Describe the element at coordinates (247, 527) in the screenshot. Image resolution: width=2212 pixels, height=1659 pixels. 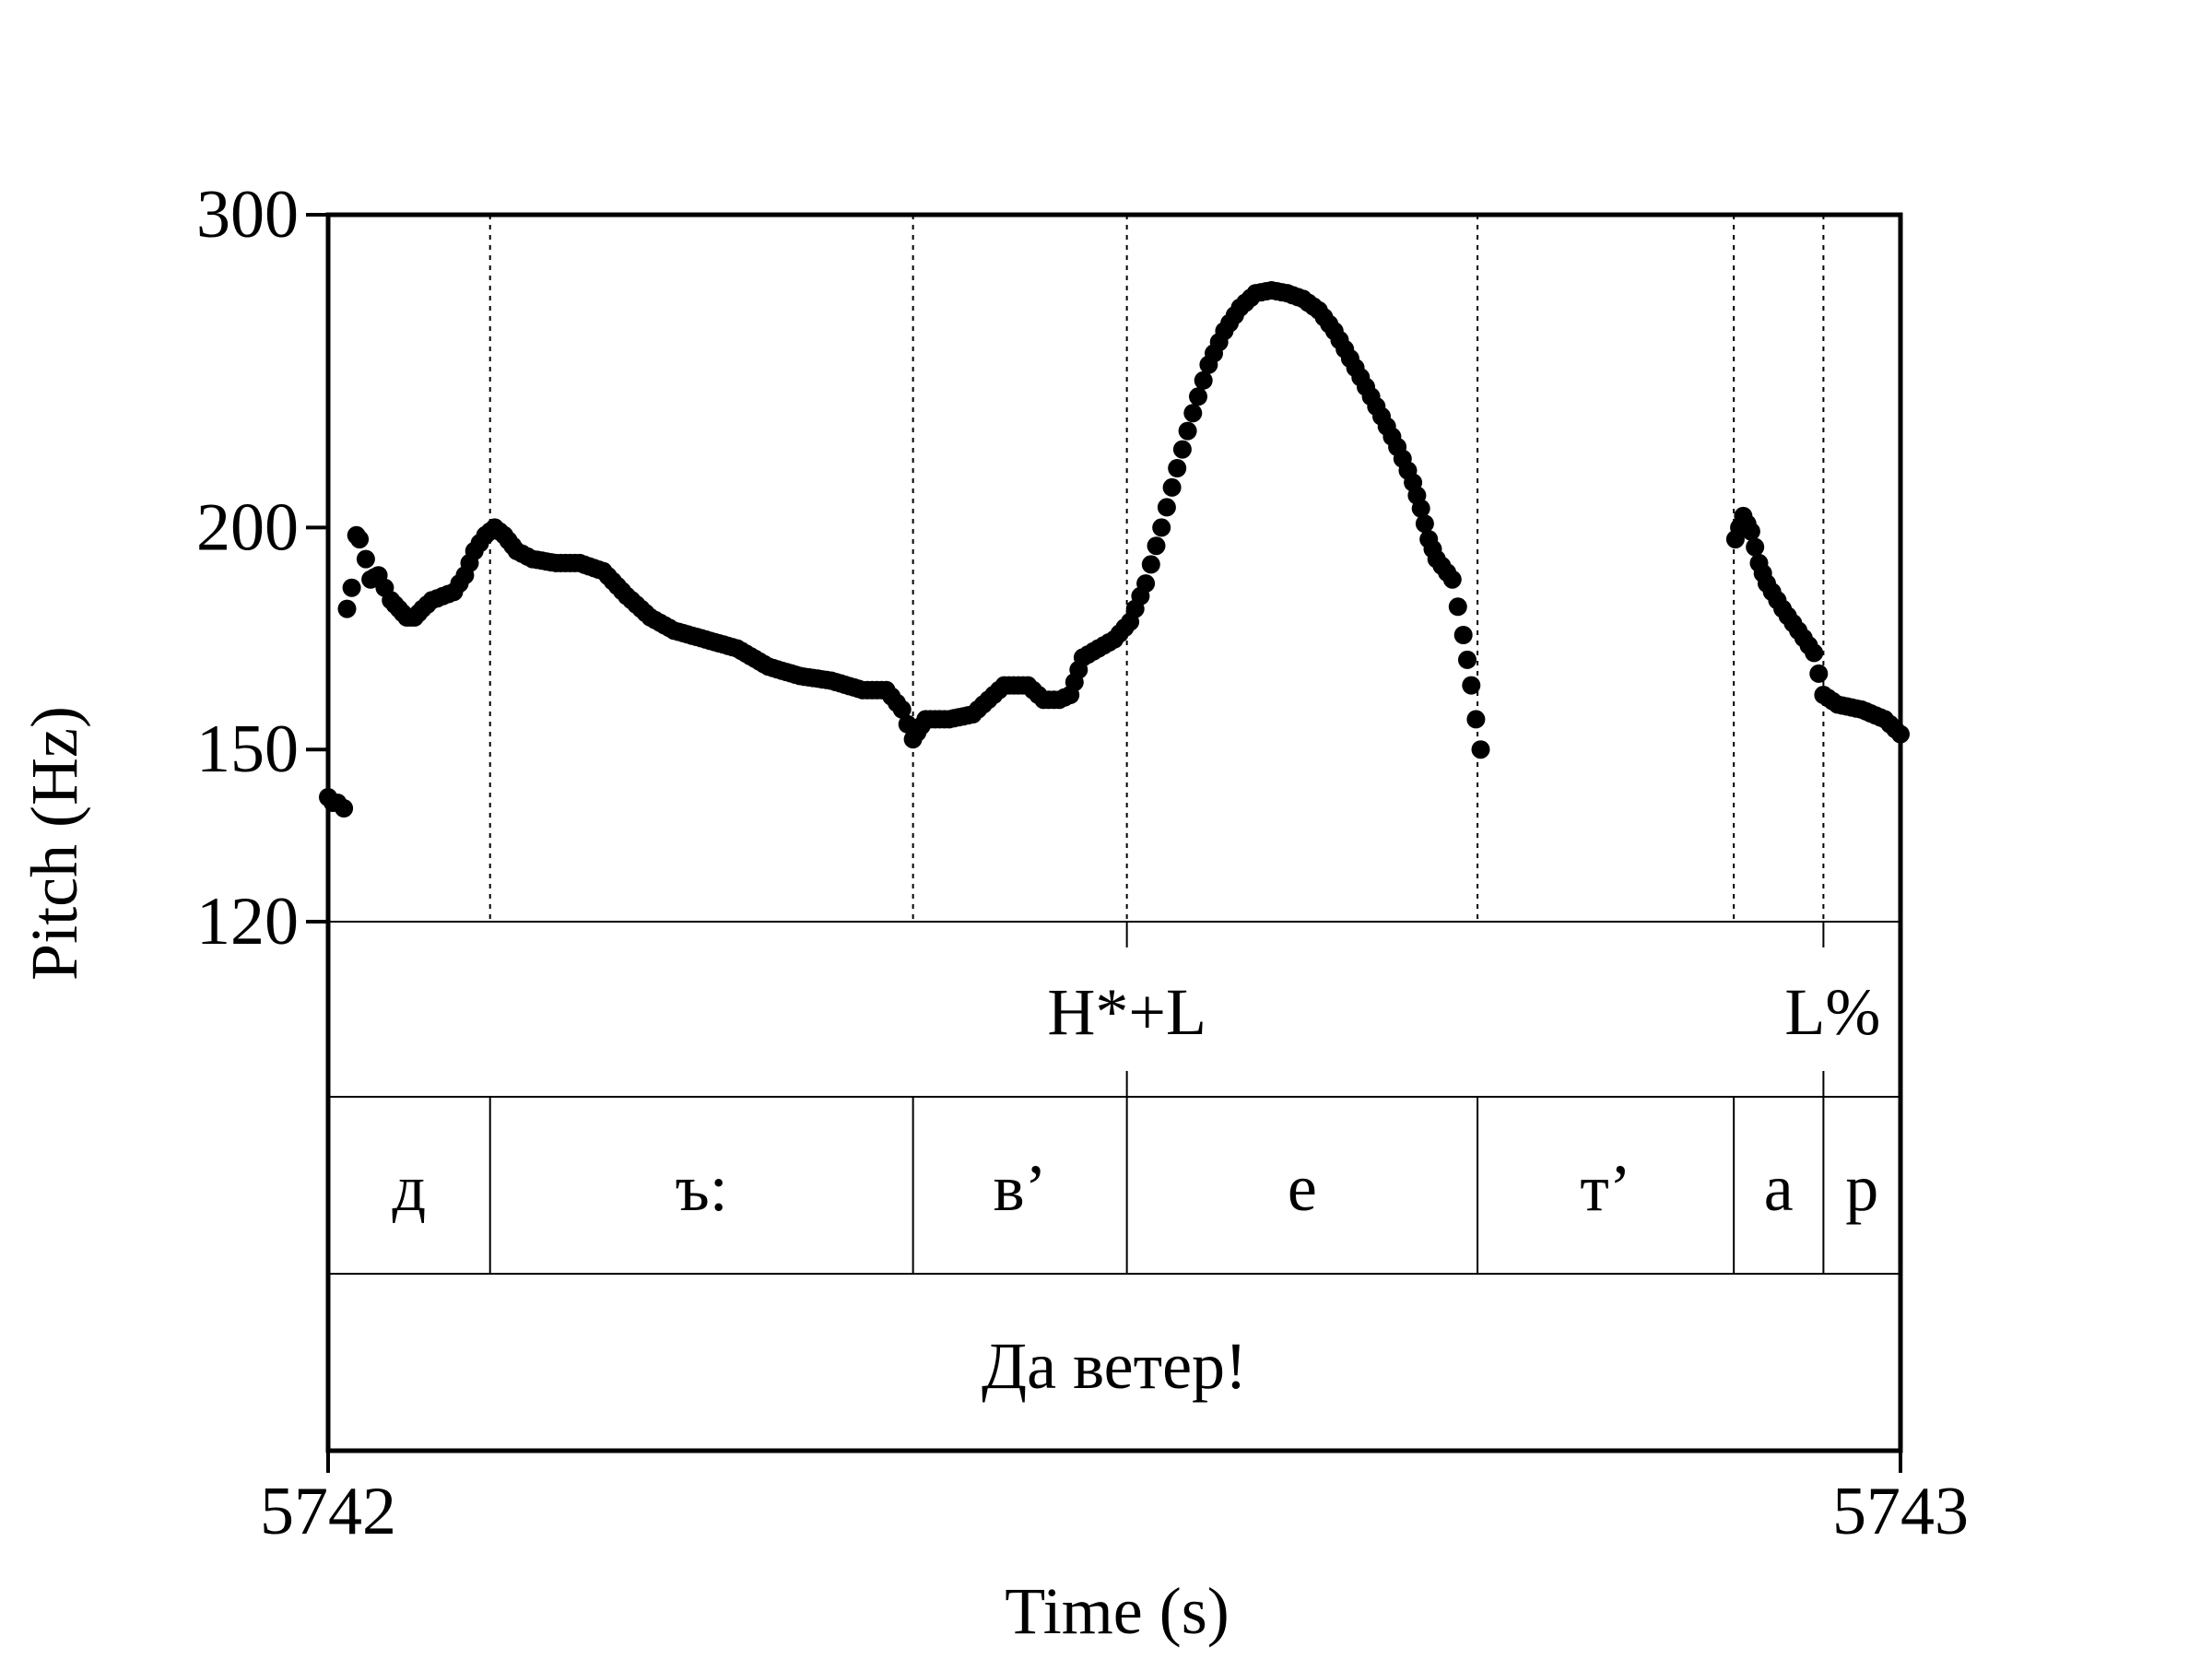
I see `y-tick-label-2: 200` at that location.